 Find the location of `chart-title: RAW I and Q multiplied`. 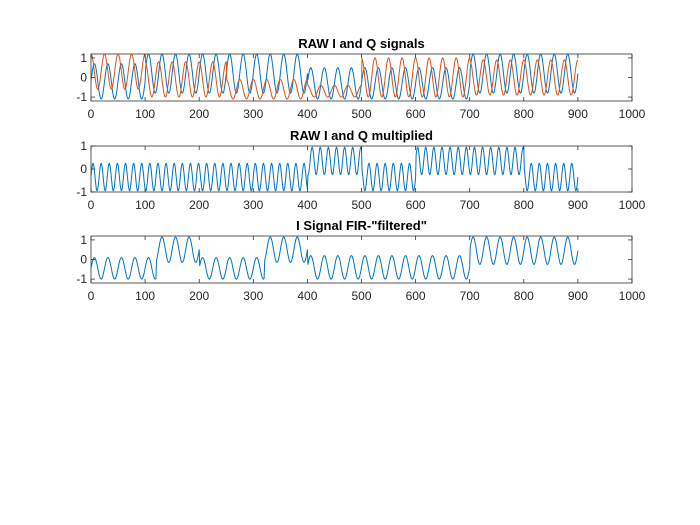

chart-title: RAW I and Q multiplied is located at coordinates (361, 135).